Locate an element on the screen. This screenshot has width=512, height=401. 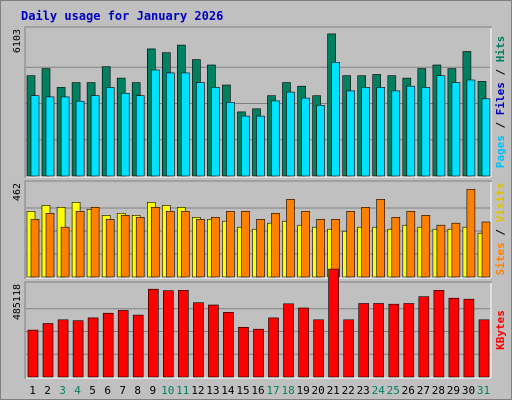
x-tick-label-11: 11 is located at coordinates (182, 390).